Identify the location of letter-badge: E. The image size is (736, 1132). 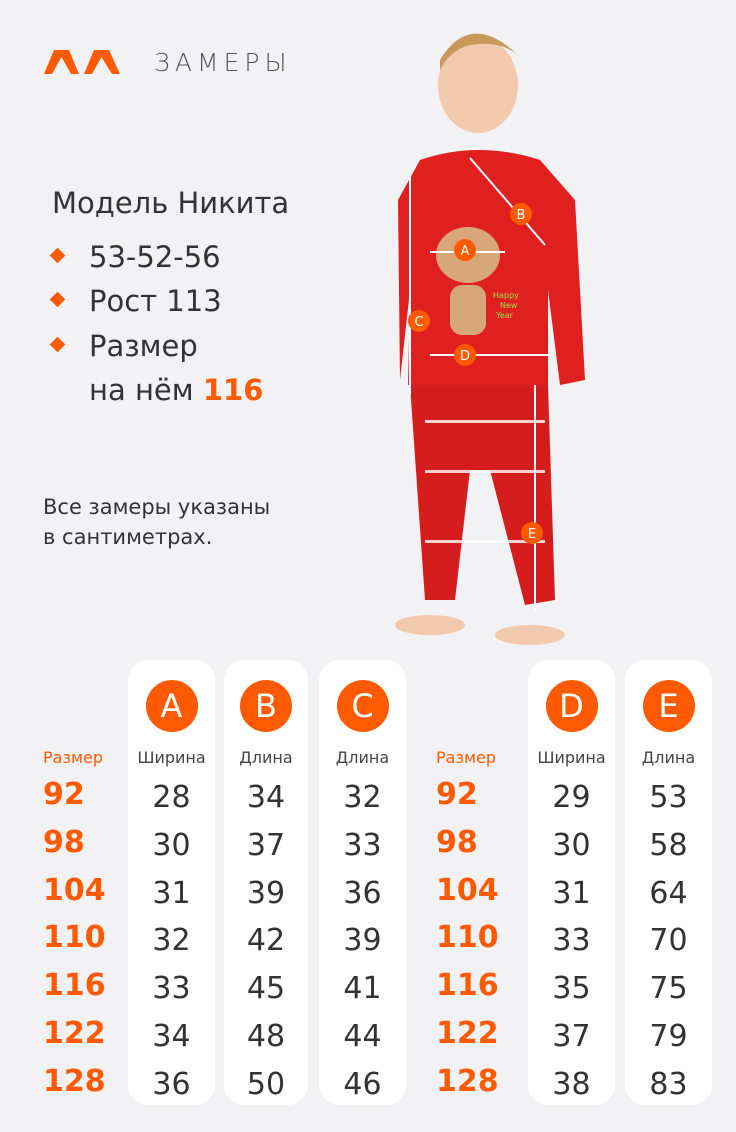
(668, 706).